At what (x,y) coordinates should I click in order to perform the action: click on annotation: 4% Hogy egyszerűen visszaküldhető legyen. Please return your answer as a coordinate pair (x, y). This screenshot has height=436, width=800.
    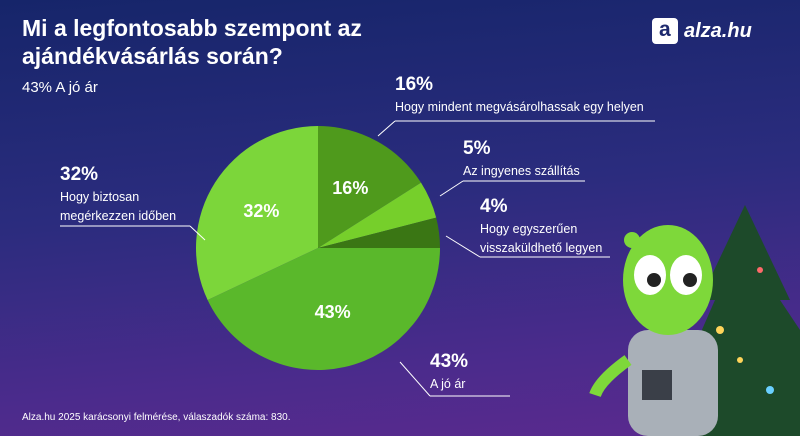
    Looking at the image, I should click on (555, 227).